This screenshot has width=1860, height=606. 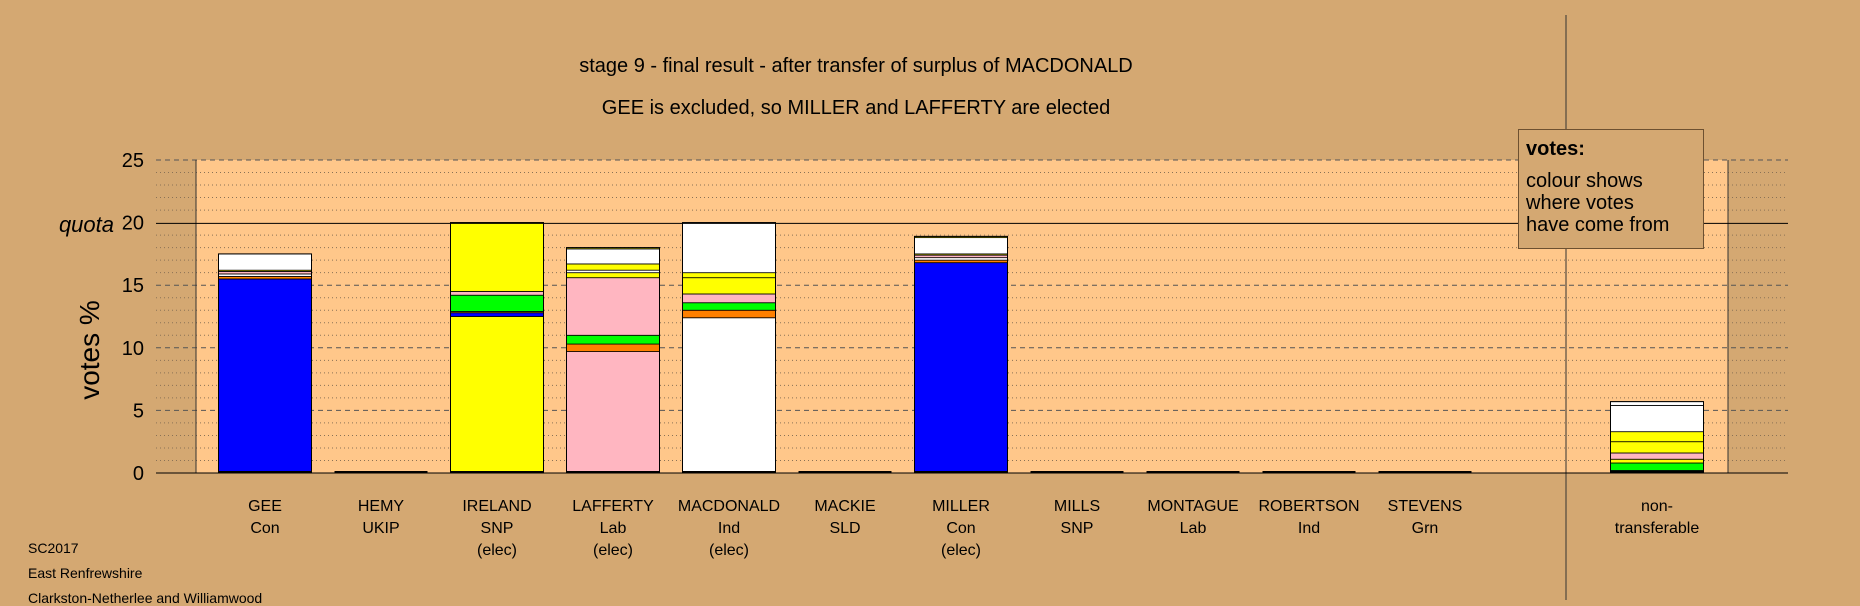 What do you see at coordinates (729, 506) in the screenshot?
I see `candidate-name: MACDONALD` at bounding box center [729, 506].